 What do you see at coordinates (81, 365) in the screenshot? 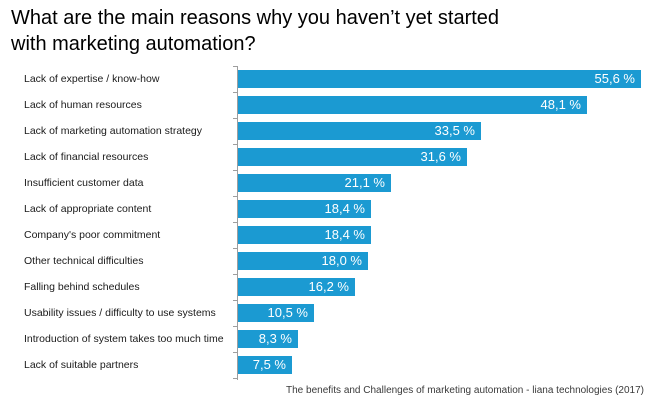
I see `category-label: Lack of suitable partners` at bounding box center [81, 365].